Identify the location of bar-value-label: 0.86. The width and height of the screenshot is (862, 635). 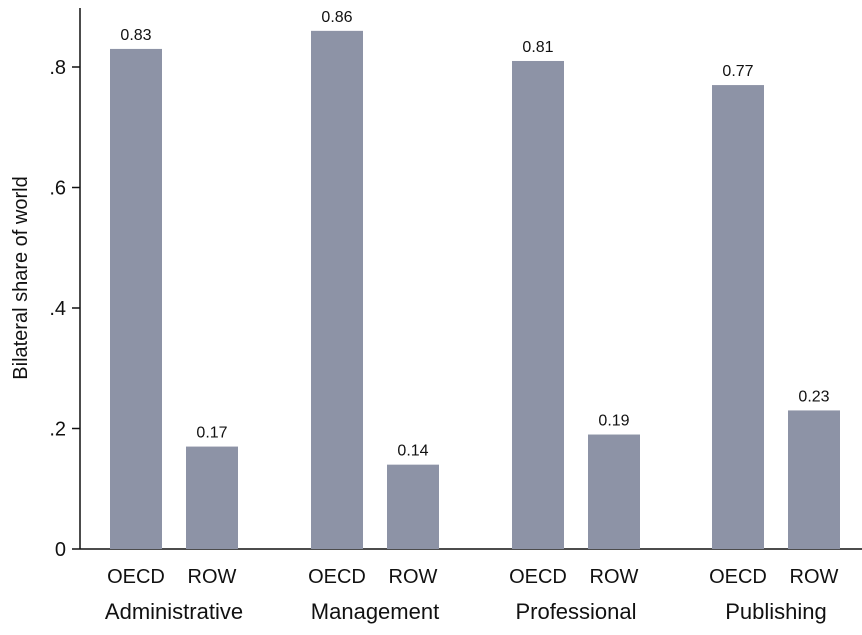
(336, 17).